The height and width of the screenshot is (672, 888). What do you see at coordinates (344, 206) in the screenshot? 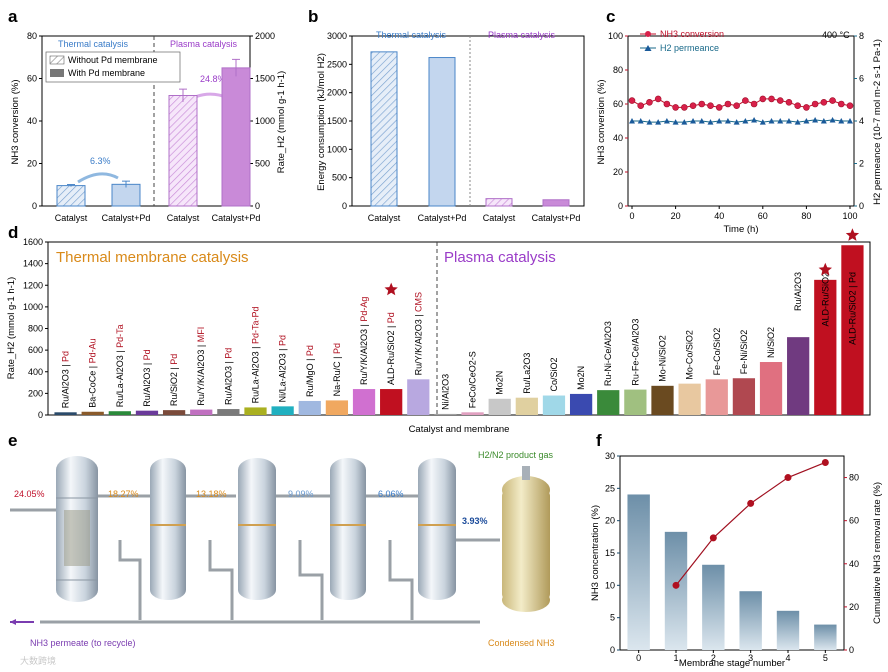
I see `panel-b-y-ticklabel: 0` at bounding box center [344, 206].